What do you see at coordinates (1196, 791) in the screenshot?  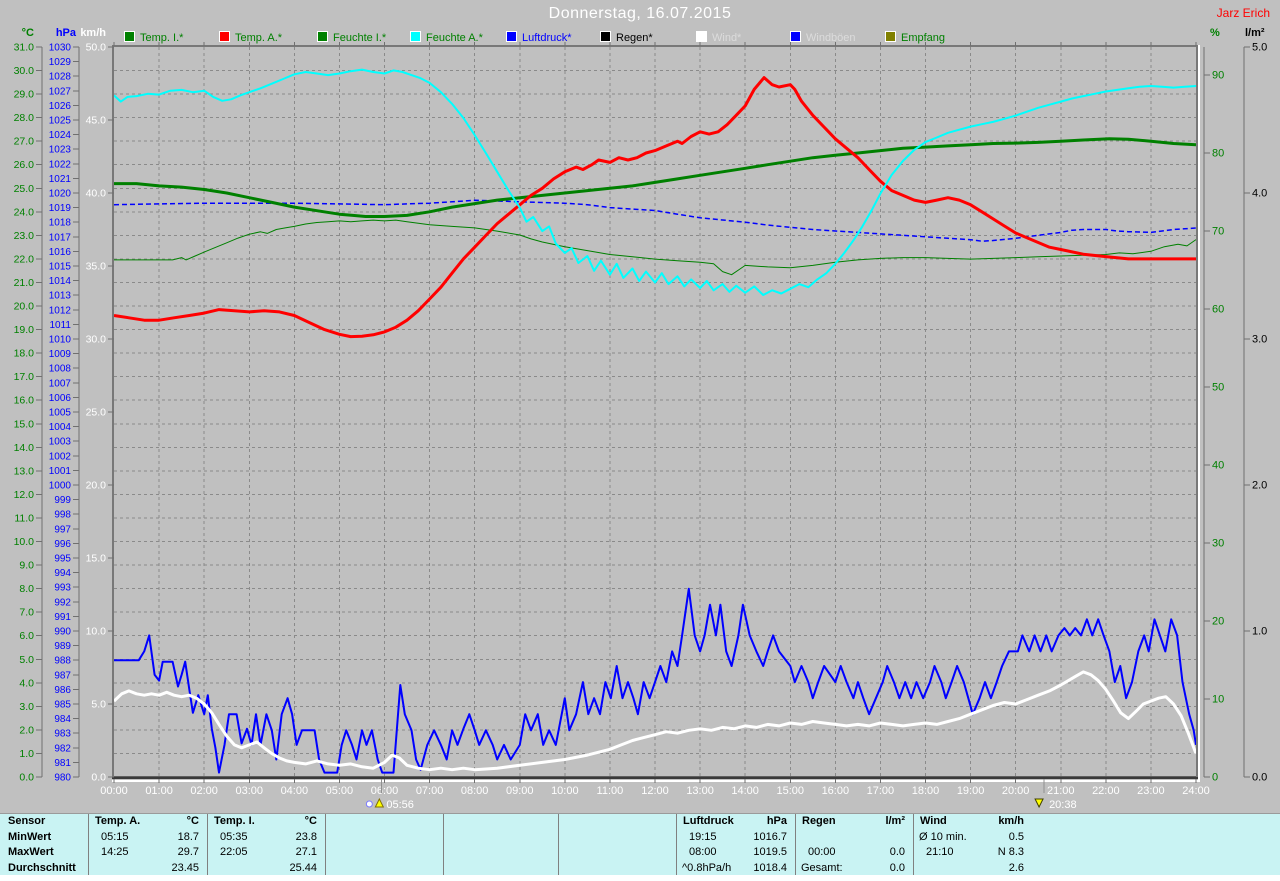 I see `svg-text: 24:00` at bounding box center [1196, 791].